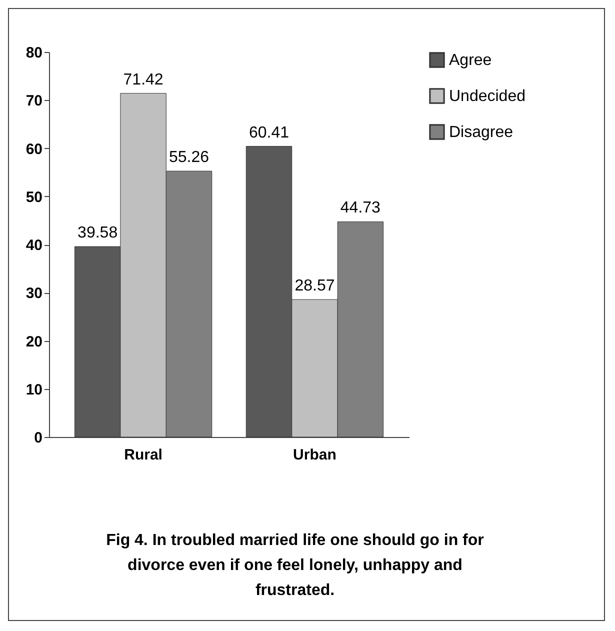 Image resolution: width=615 pixels, height=631 pixels. I want to click on y-tick-label: 0, so click(38, 438).